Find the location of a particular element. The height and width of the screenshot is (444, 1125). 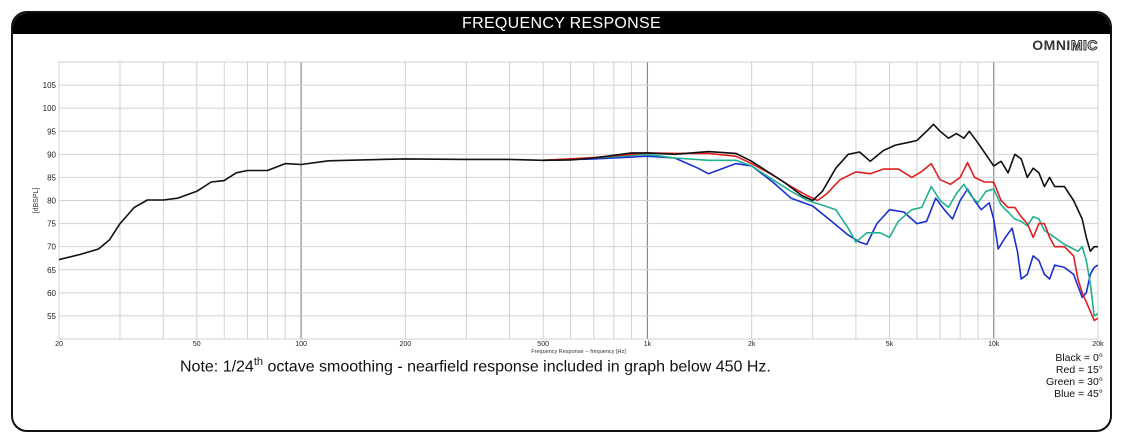

y-axis-label: [dBSPL] is located at coordinates (36, 201).